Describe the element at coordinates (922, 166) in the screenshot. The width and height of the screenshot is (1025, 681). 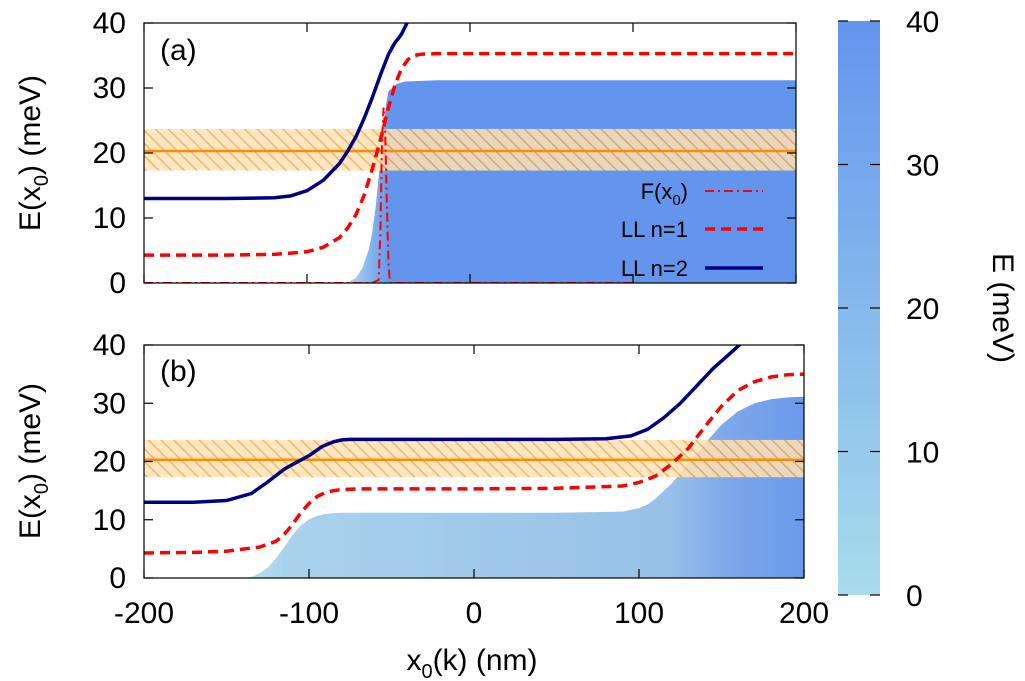
I see `colorbar-tick-label: 30` at that location.